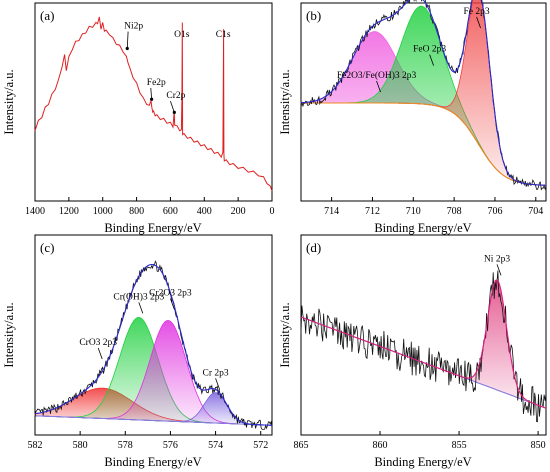  I want to click on x-tick-label: 1000, so click(103, 211).